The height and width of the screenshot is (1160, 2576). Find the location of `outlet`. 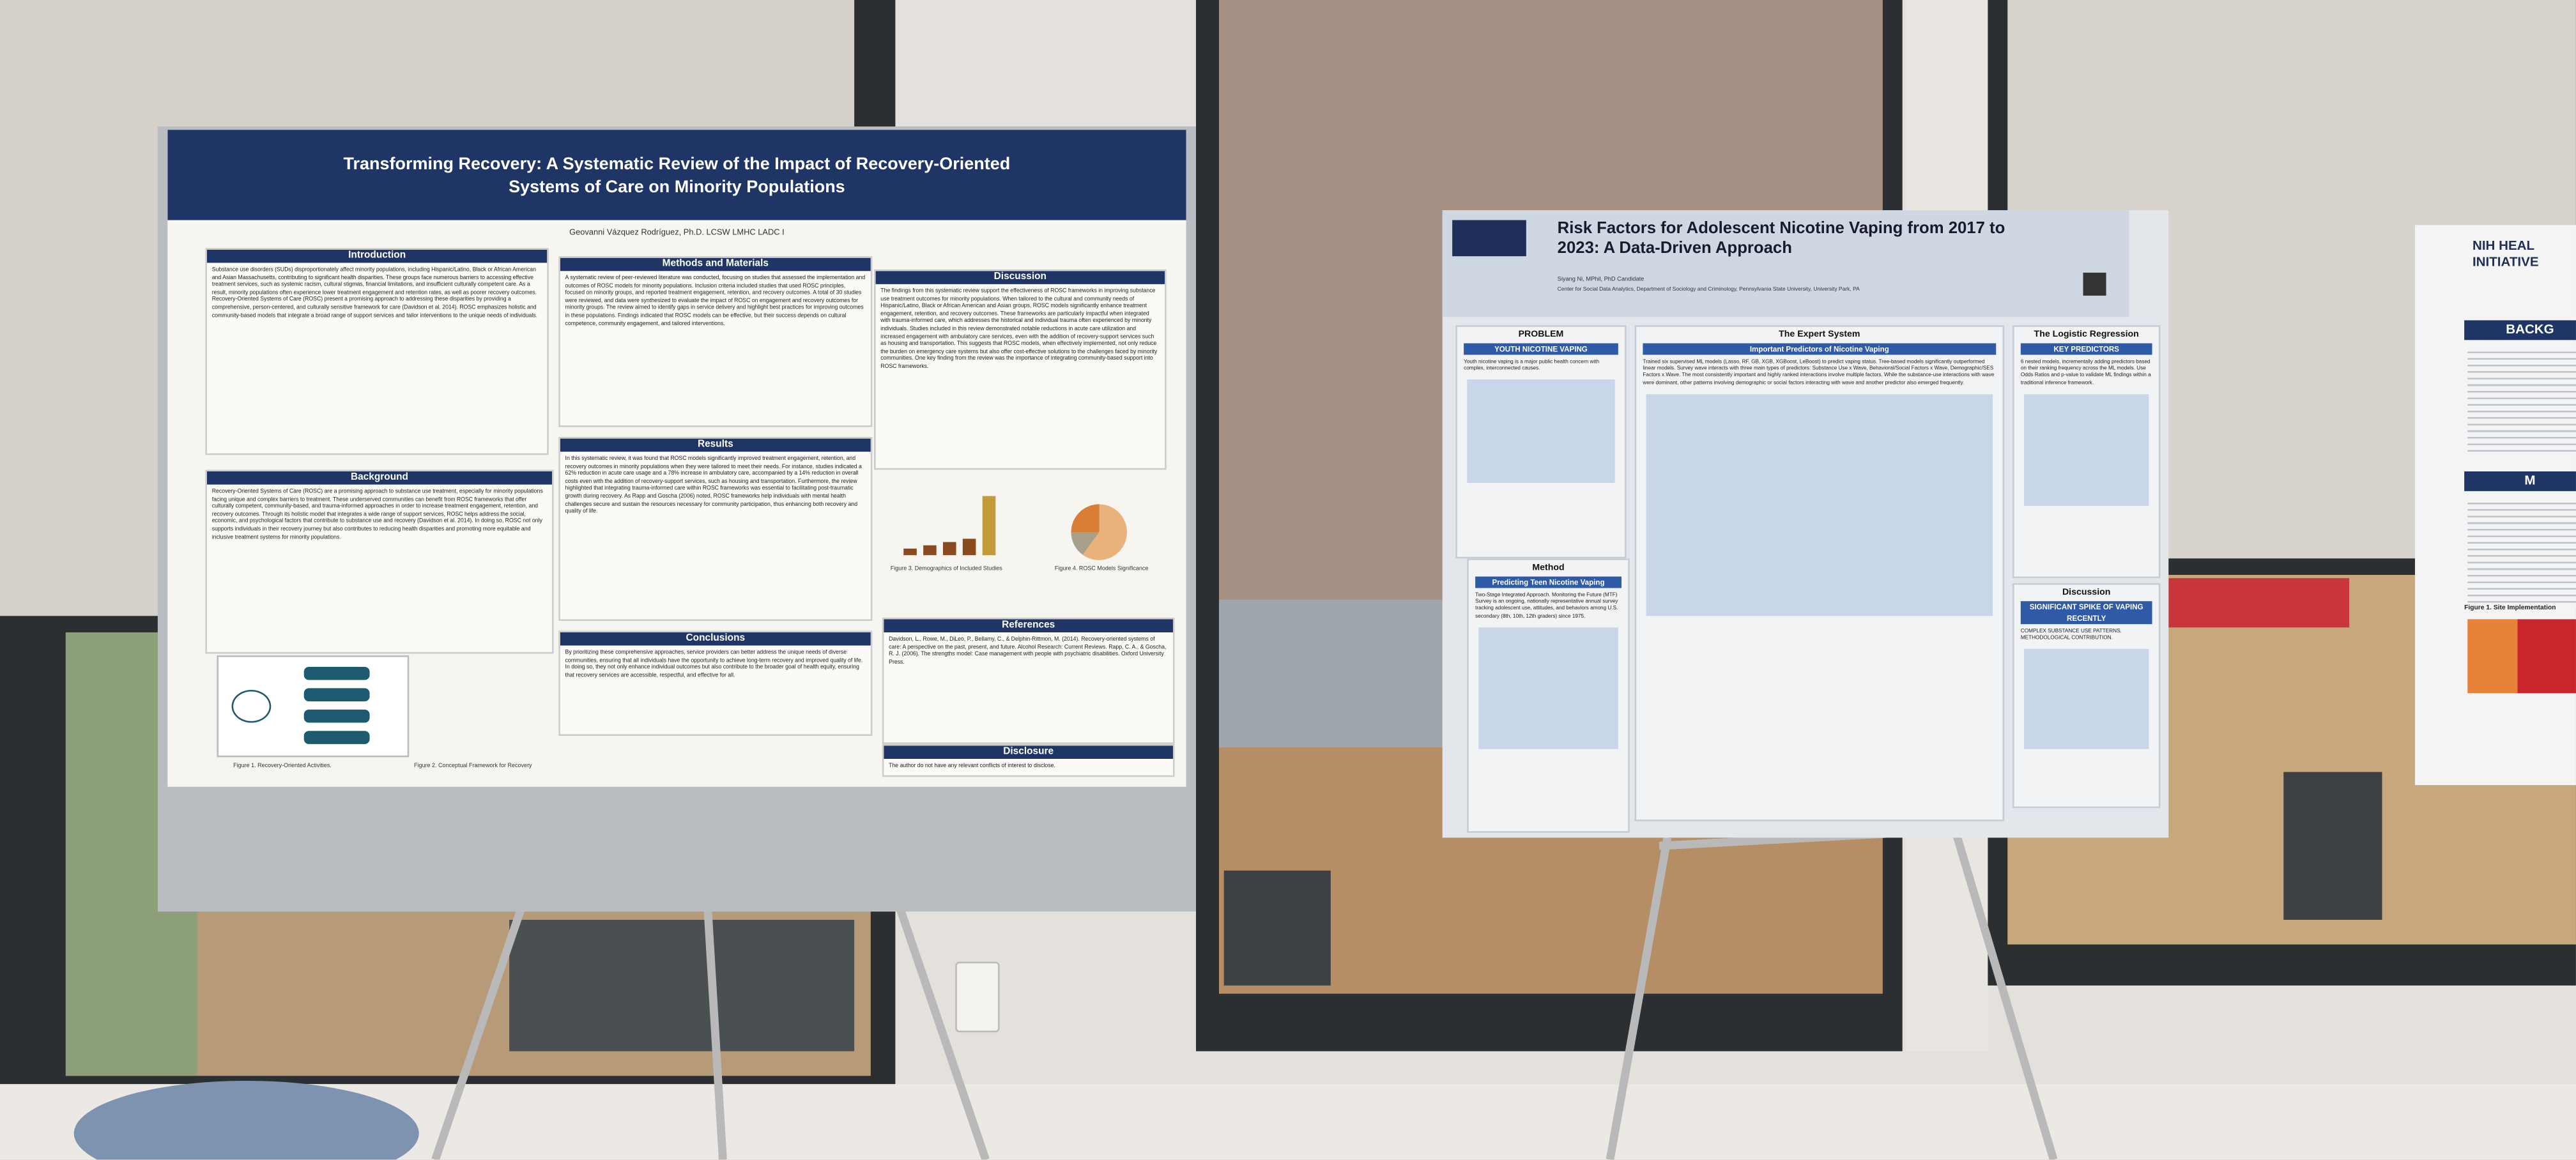

outlet is located at coordinates (977, 997).